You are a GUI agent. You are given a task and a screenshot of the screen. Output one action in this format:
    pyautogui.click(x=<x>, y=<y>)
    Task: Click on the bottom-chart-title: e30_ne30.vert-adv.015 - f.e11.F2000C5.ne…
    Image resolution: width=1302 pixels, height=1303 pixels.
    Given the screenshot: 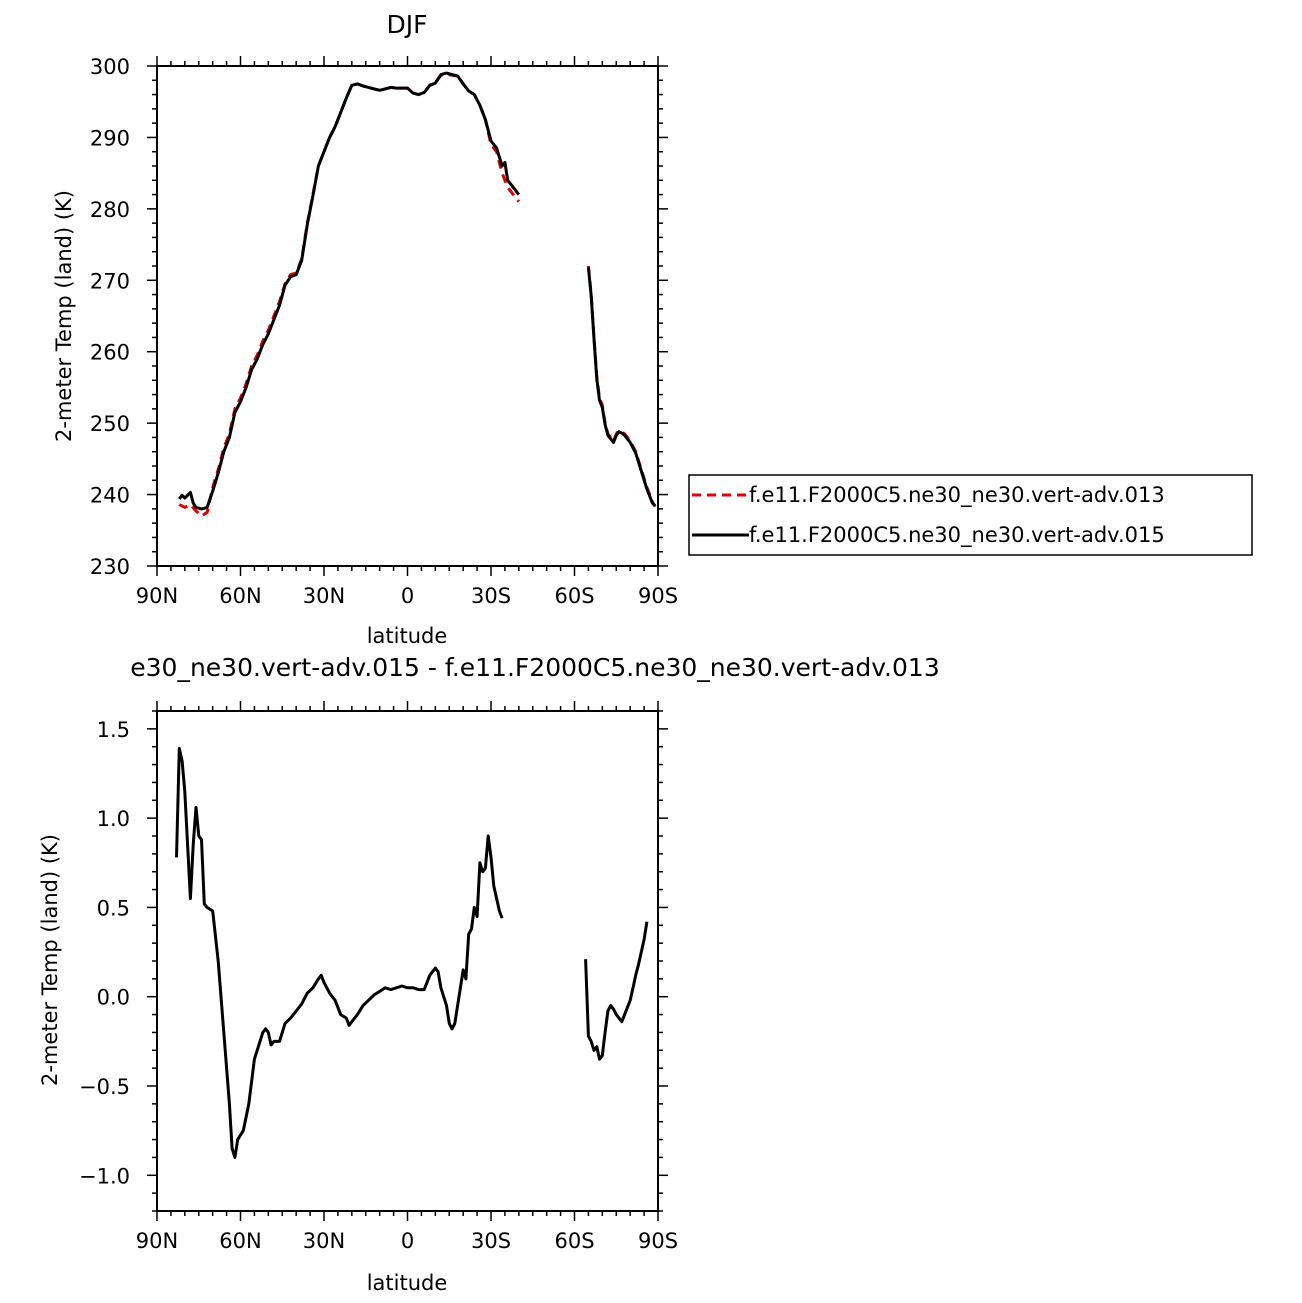 What is the action you would take?
    pyautogui.click(x=534, y=667)
    